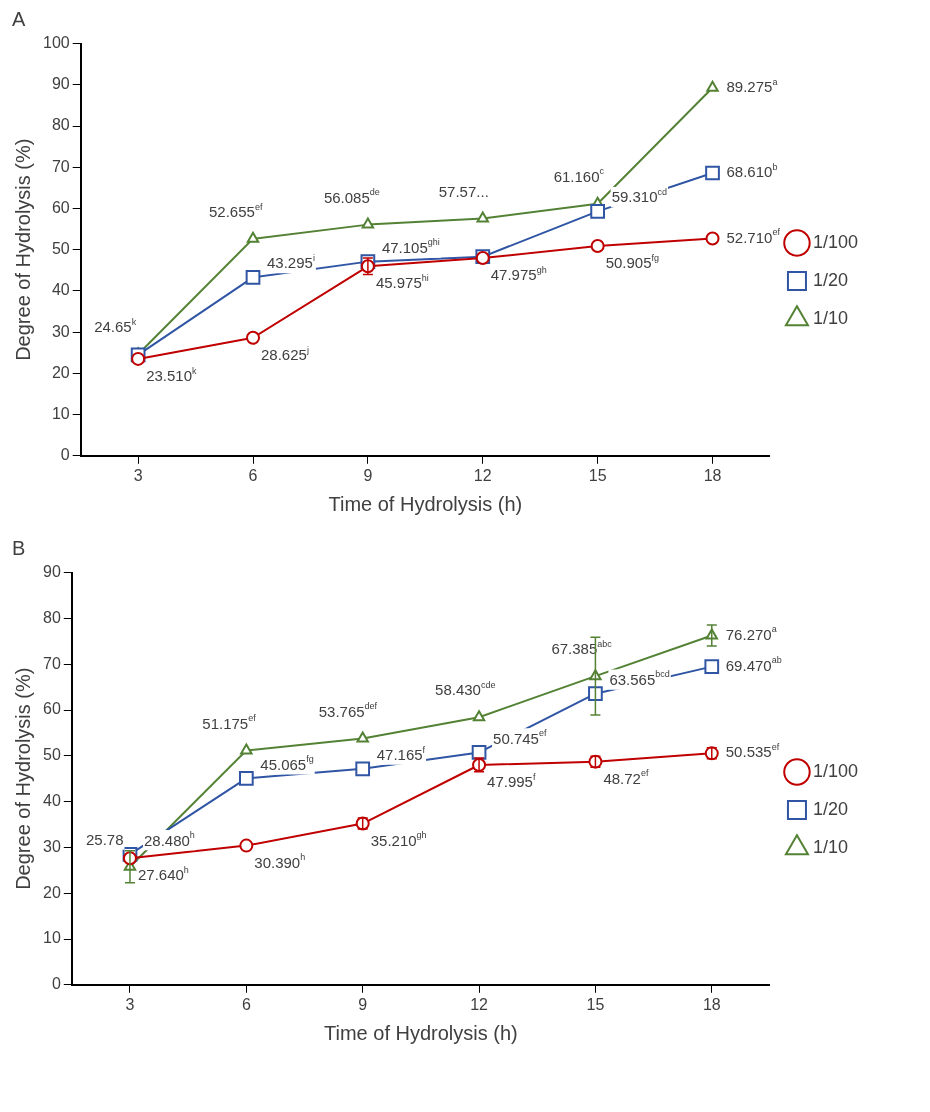 This screenshot has width=930, height=1112. Describe the element at coordinates (104, 839) in the screenshot. I see `data-label: 25.78` at that location.